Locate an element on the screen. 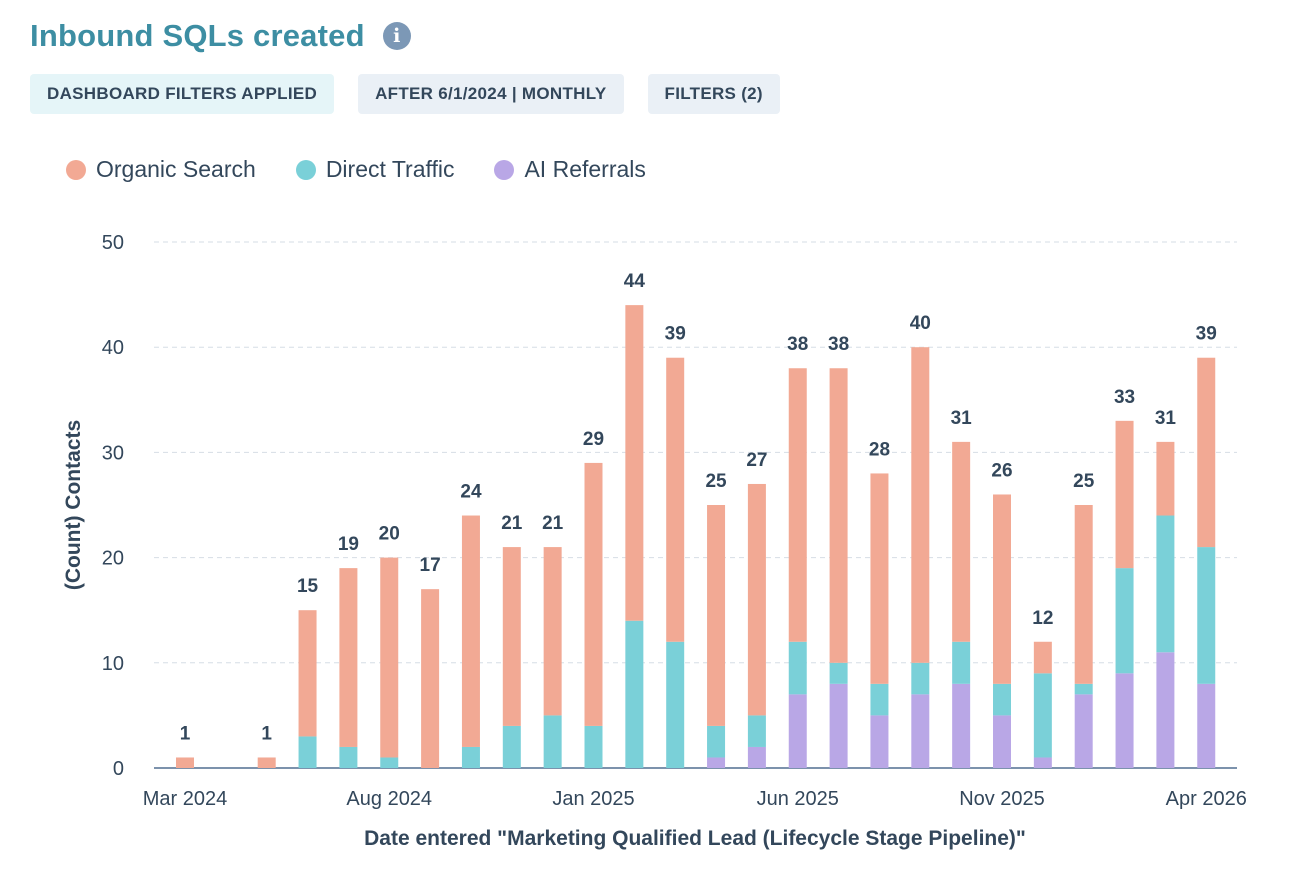 This screenshot has height=890, width=1308. legend-swatch-ai-referrals is located at coordinates (504, 169).